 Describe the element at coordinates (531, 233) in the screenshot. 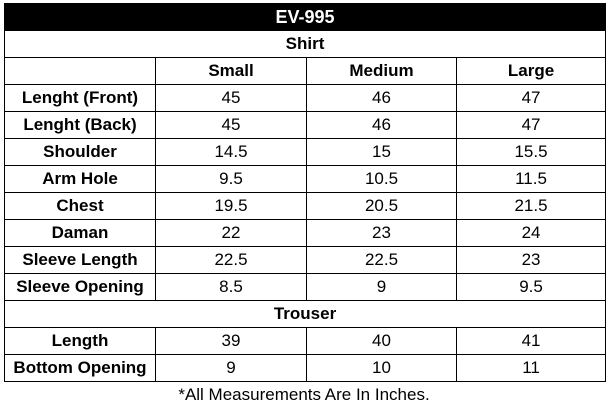

I see `measurement-value: 24` at that location.